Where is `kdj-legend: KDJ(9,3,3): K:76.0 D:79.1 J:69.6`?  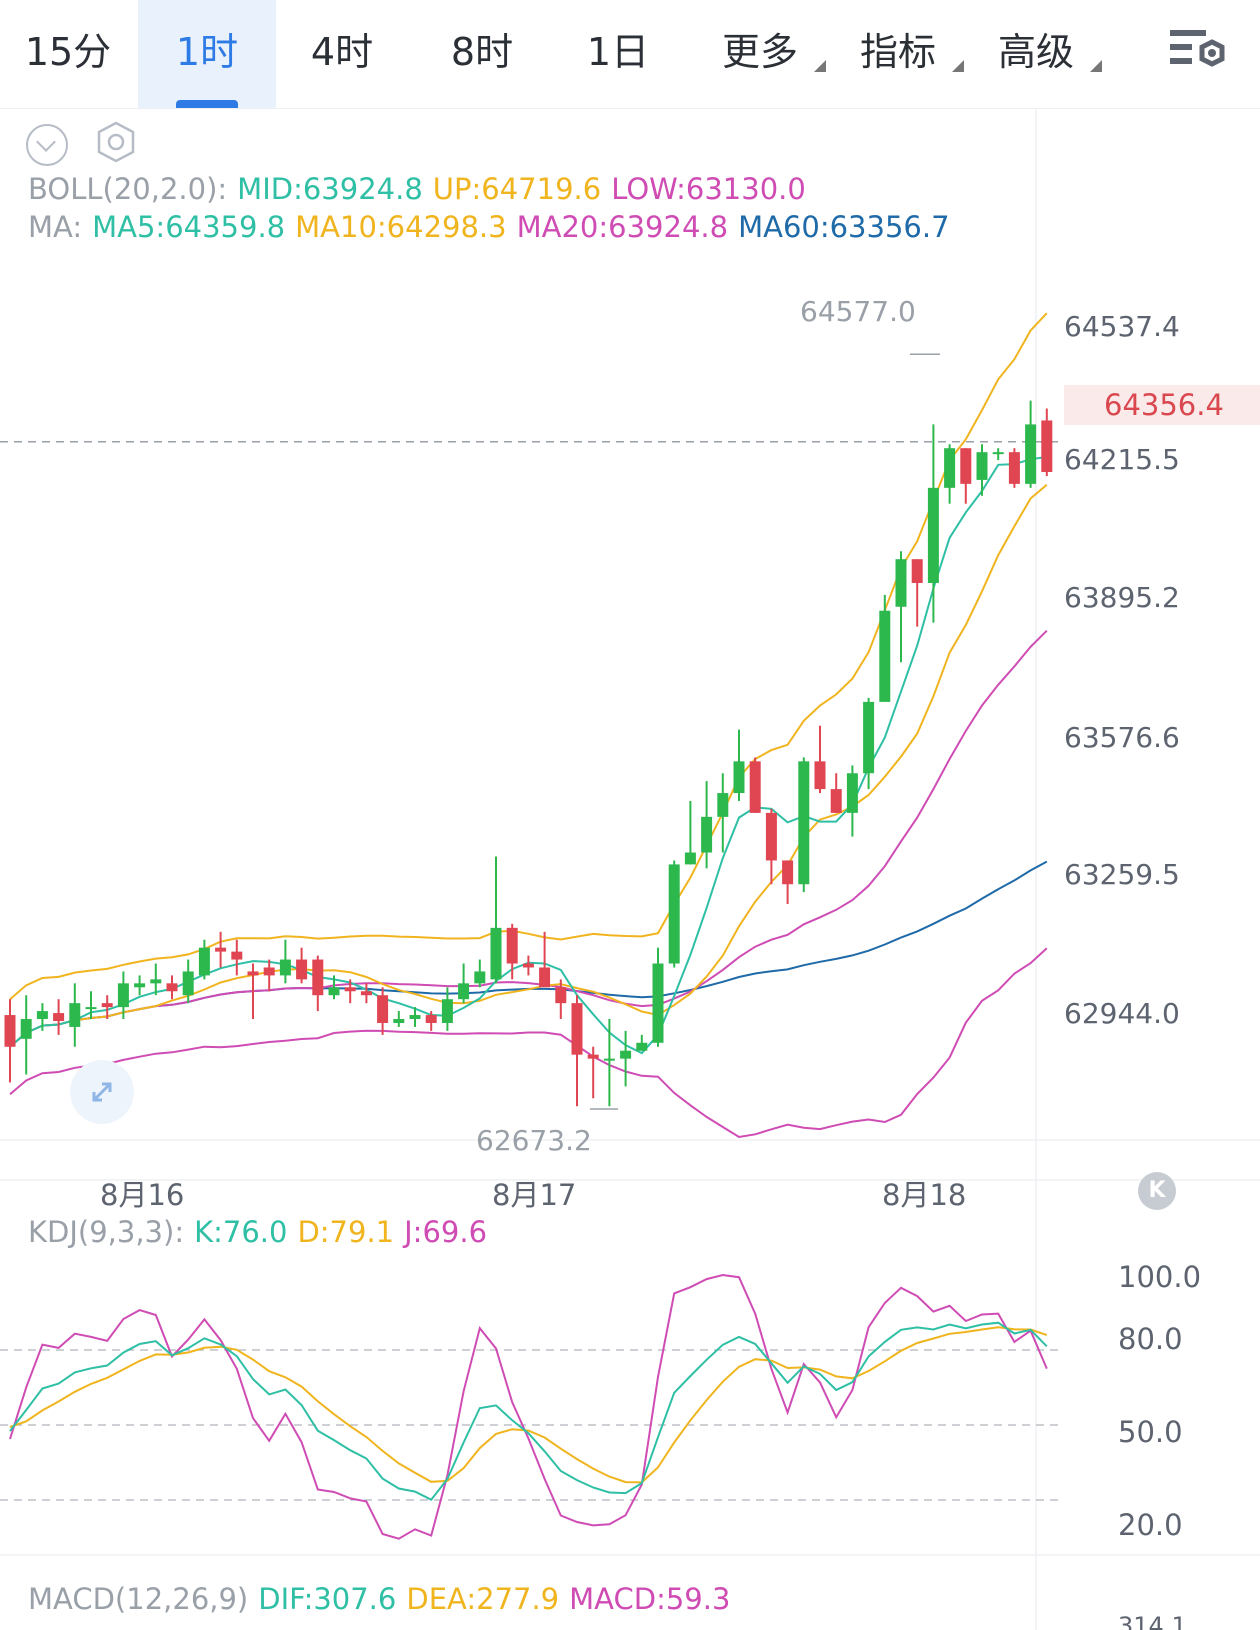 kdj-legend: KDJ(9,3,3): K:76.0 D:79.1 J:69.6 is located at coordinates (262, 1232).